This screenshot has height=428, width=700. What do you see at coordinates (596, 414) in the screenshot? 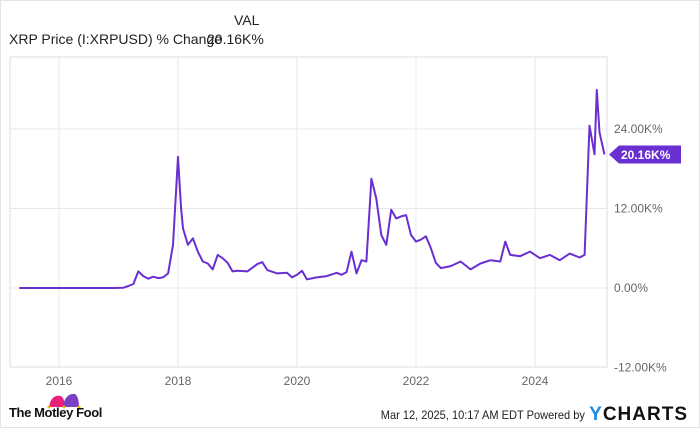
I see `ycharts-logo-y: Y` at bounding box center [596, 414].